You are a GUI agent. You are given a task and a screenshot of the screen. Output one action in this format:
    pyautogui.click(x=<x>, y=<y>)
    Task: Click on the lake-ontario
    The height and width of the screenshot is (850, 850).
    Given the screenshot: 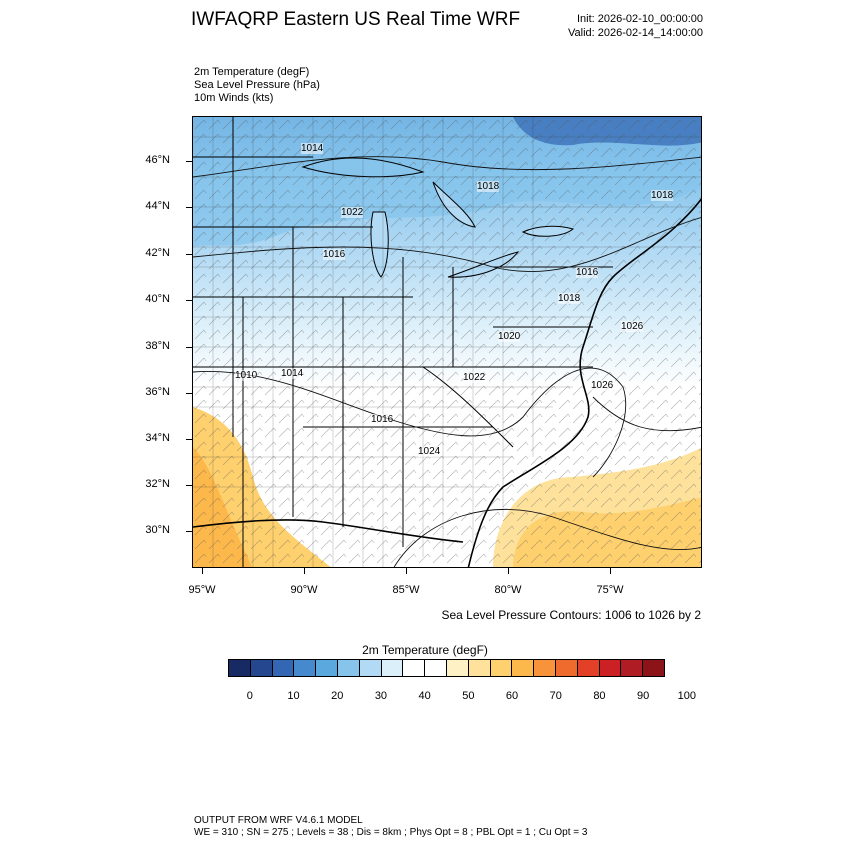 What is the action you would take?
    pyautogui.click(x=548, y=231)
    